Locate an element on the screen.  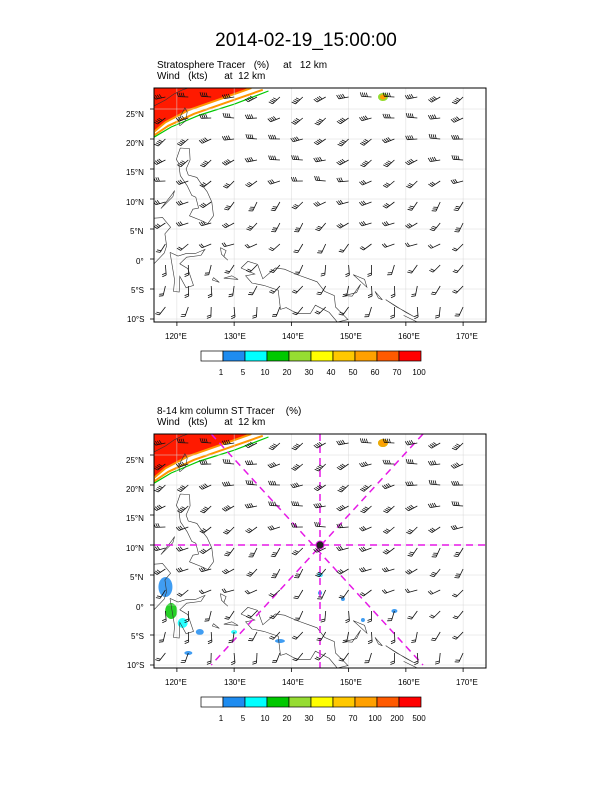
p2-lon-tick: 120°E is located at coordinates (176, 682).